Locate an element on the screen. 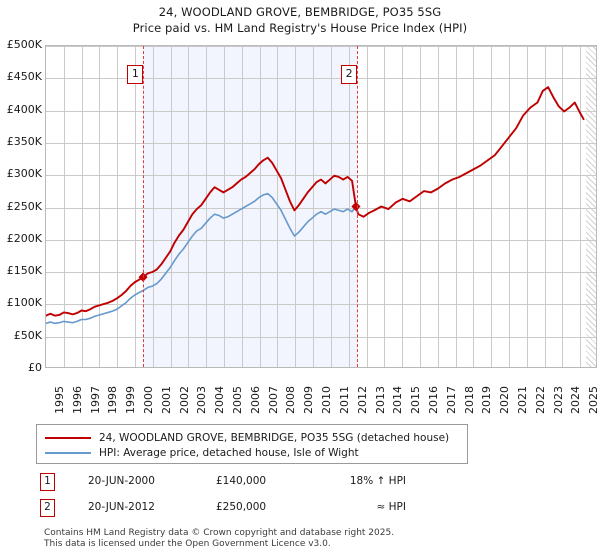 This screenshot has width=600, height=560. table-row: 2 20-JUN-2012 £250,000 ≈ HPI is located at coordinates (255, 511).